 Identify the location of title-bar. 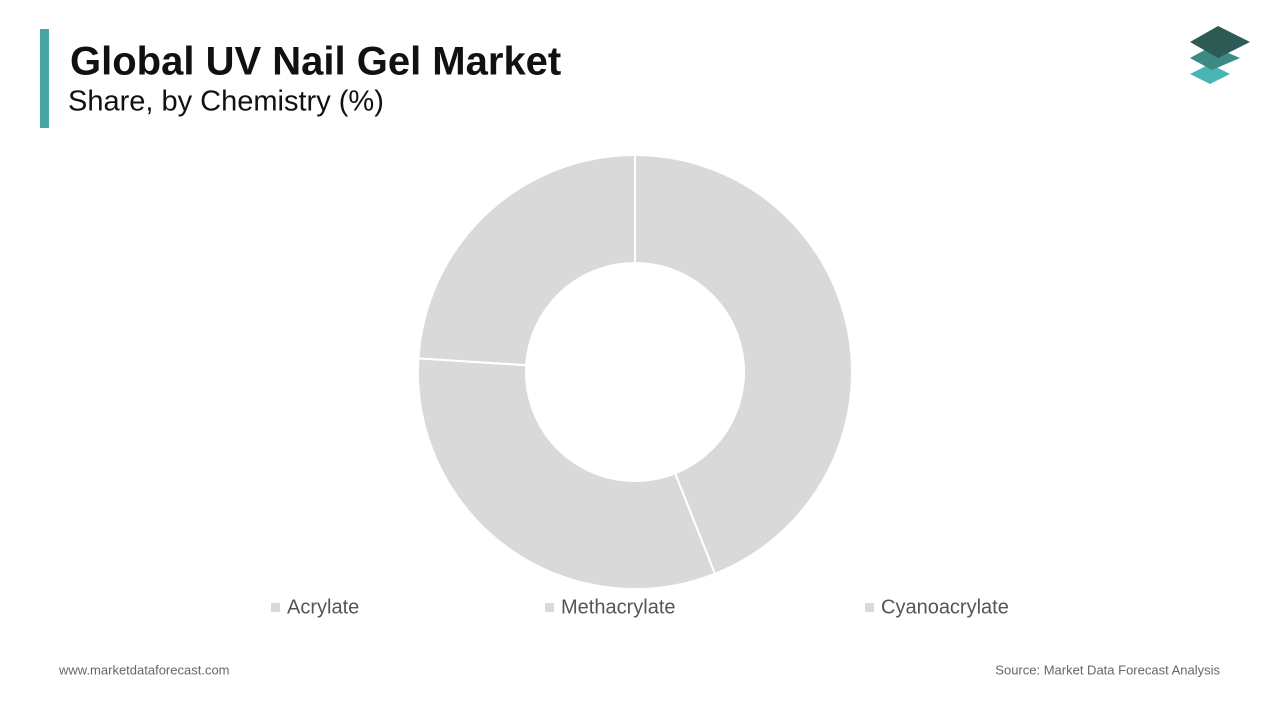
(44, 78).